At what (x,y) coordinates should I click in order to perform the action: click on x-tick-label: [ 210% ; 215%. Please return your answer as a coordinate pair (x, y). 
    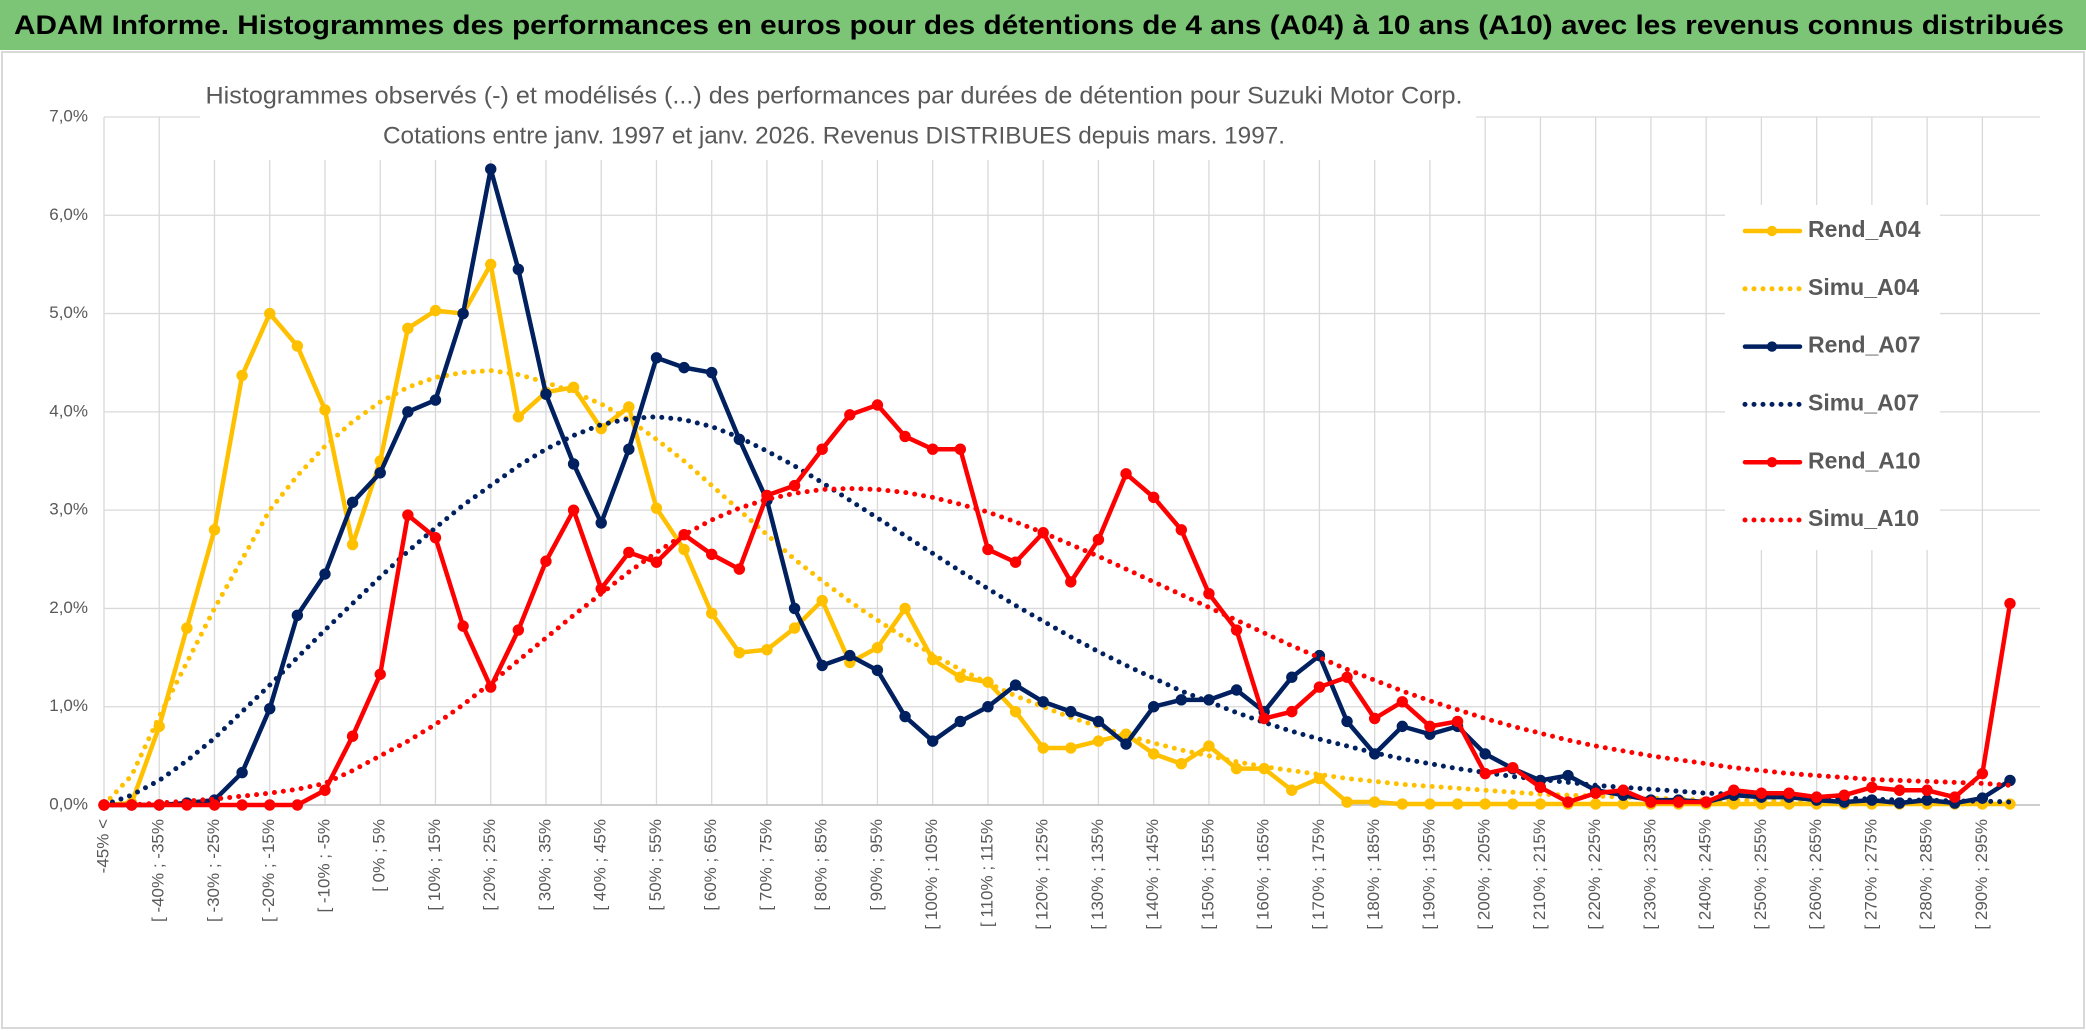
    Looking at the image, I should click on (1539, 874).